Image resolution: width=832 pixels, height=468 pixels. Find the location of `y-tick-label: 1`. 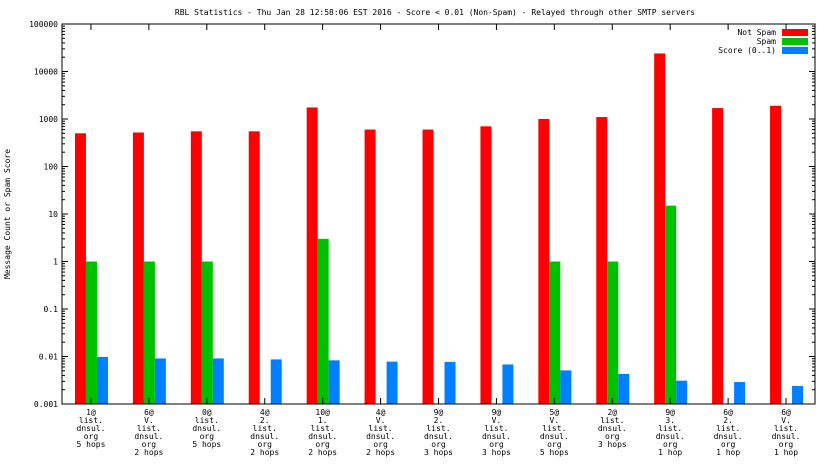

y-tick-label: 1 is located at coordinates (55, 262).